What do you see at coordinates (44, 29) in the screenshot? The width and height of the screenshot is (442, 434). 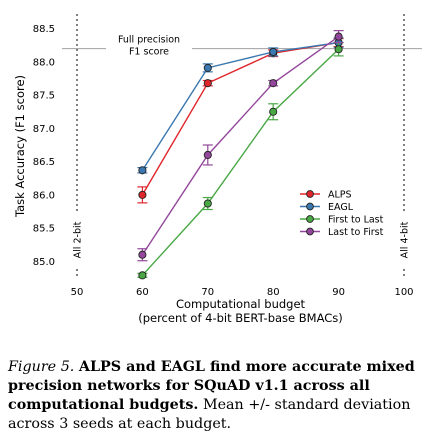 I see `y-tick-label: 88.5` at bounding box center [44, 29].